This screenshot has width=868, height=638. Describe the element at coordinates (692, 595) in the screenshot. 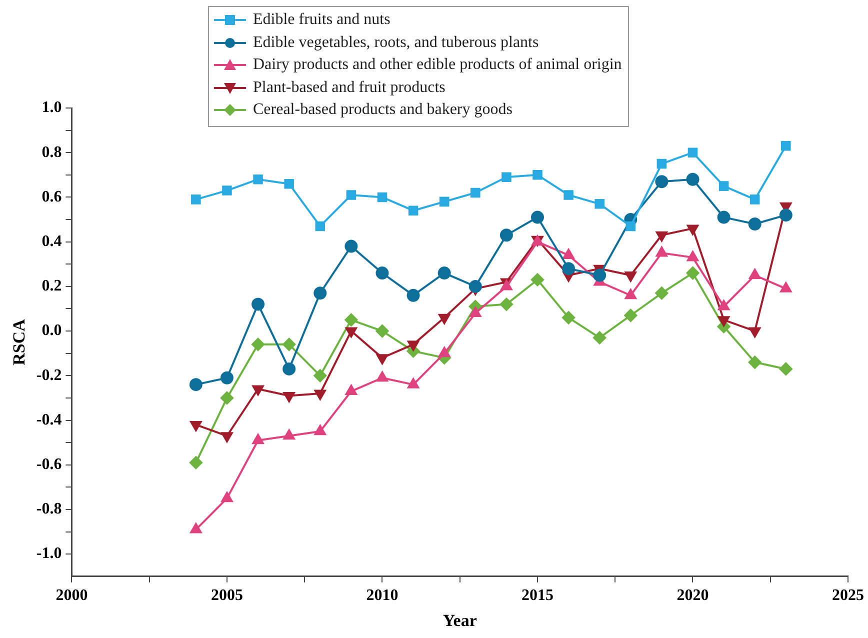

I see `x-tick-label: 2020` at that location.